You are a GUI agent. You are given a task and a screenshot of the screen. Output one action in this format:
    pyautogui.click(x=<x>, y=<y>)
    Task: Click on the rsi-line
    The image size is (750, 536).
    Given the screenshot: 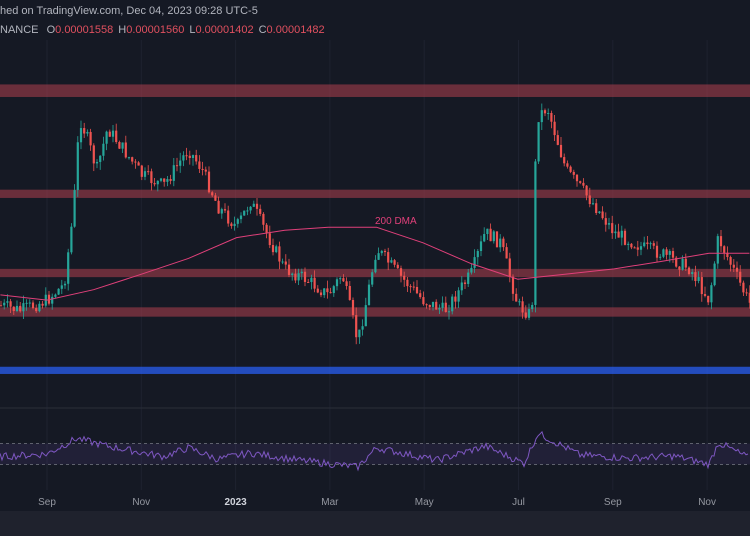 What is the action you would take?
    pyautogui.click(x=374, y=451)
    